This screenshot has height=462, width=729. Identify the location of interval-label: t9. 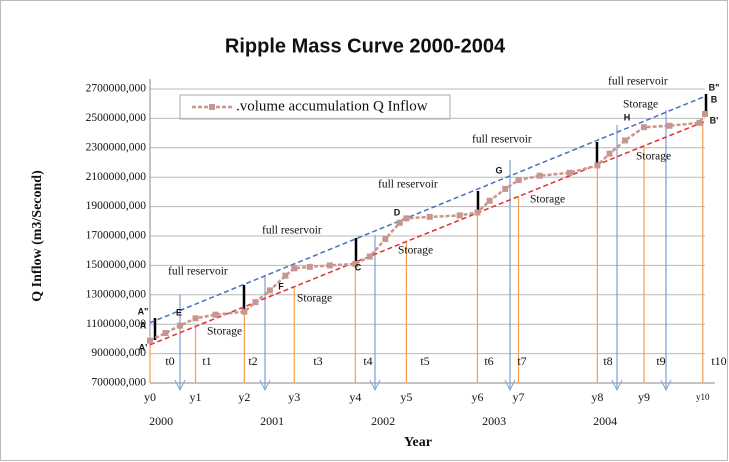
(660, 361).